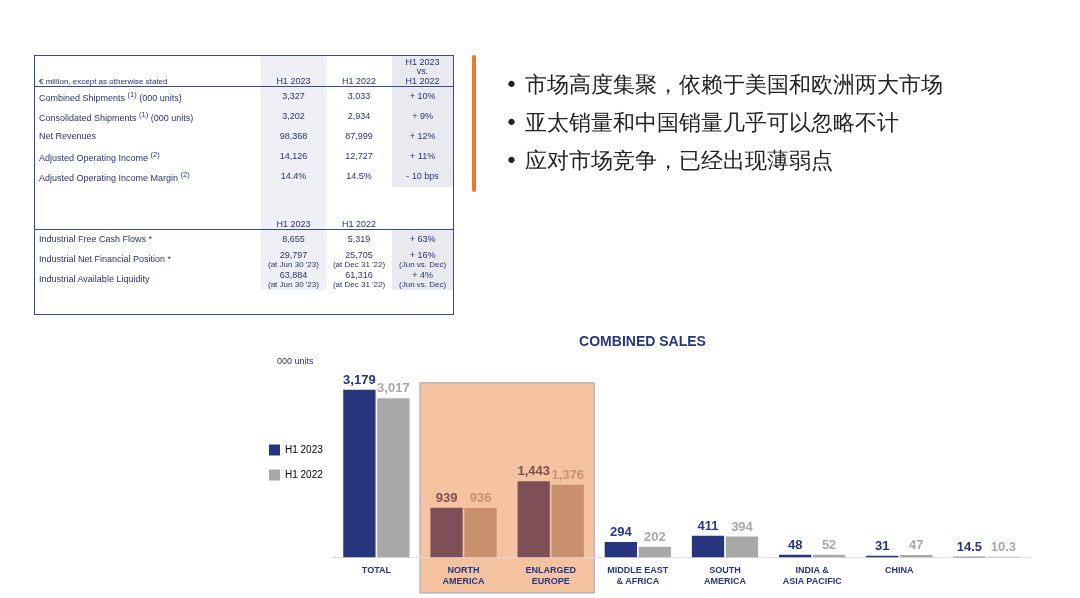 Image resolution: width=1080 pixels, height=598 pixels. What do you see at coordinates (359, 177) in the screenshot?
I see `text: 14.5%` at bounding box center [359, 177].